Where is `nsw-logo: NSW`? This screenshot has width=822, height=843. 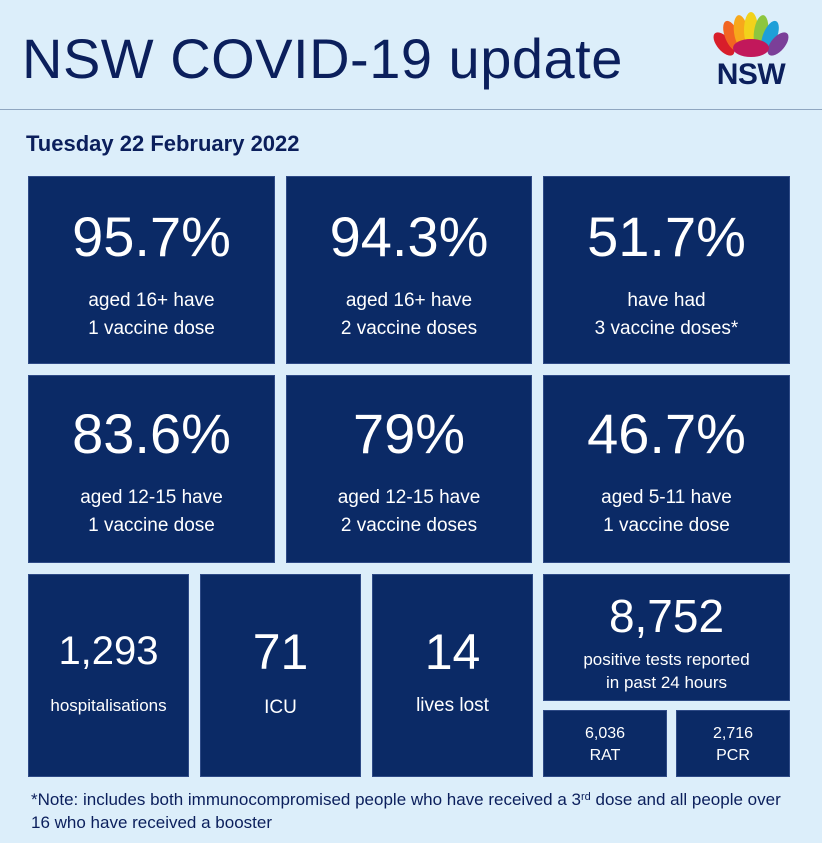 nsw-logo: NSW is located at coordinates (754, 52).